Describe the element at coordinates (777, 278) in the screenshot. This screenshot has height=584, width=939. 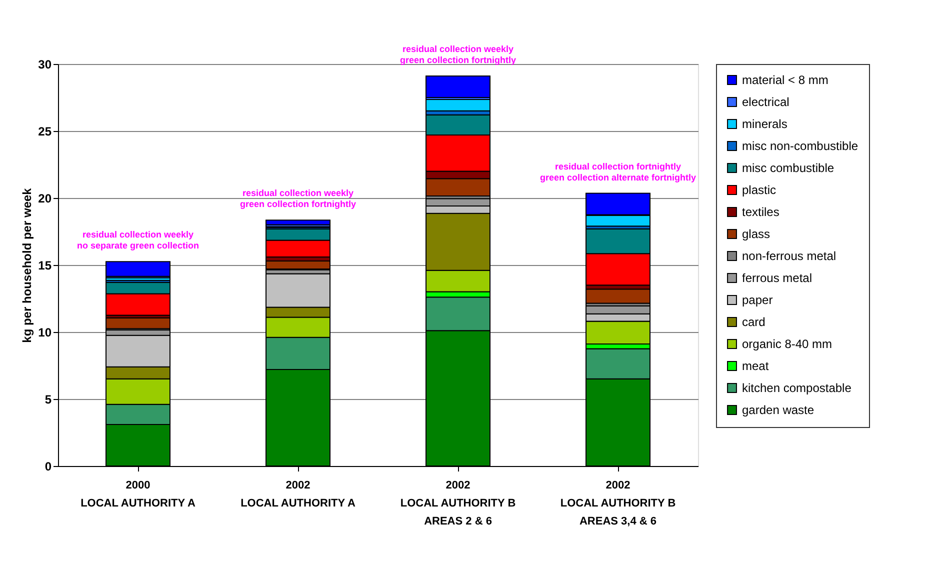
I see `legend-label: ferrous metal` at that location.